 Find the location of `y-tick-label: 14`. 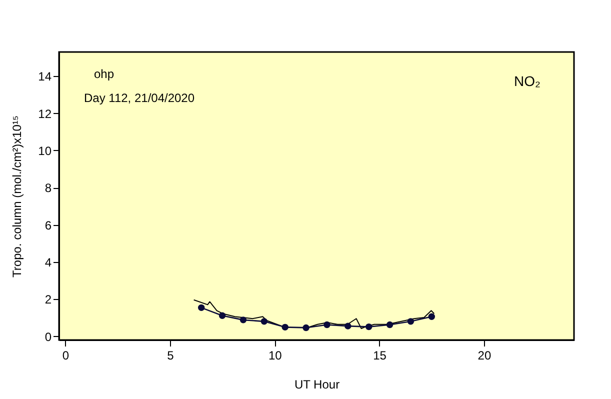

y-tick-label: 14 is located at coordinates (45, 77).